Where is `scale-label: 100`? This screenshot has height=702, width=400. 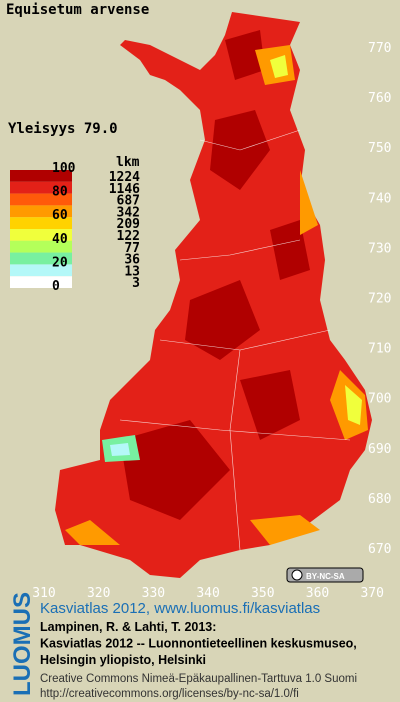 scale-label: 100 is located at coordinates (64, 168).